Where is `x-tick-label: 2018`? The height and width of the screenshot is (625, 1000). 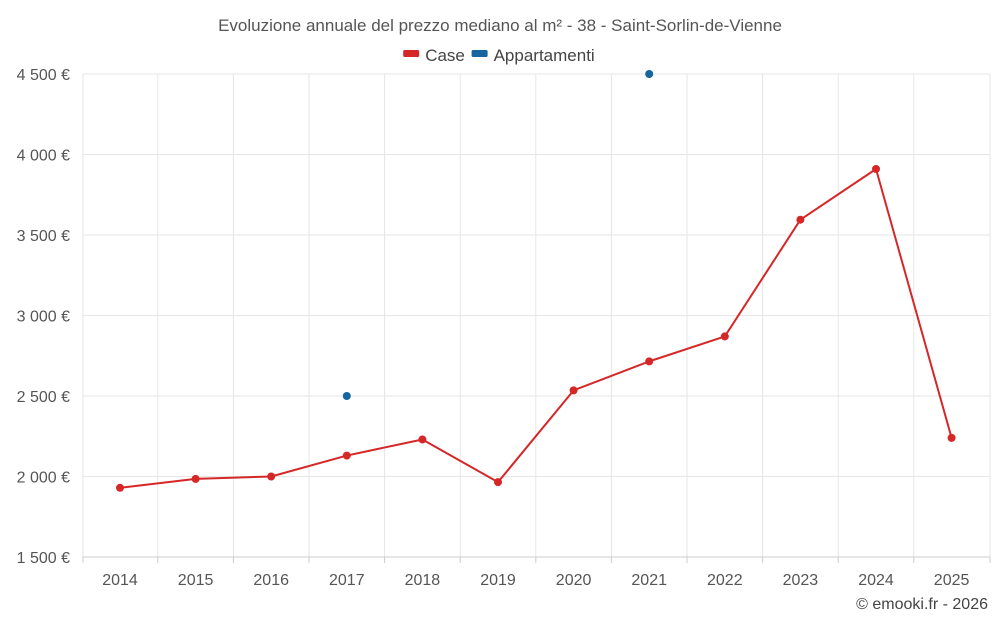 x-tick-label: 2018 is located at coordinates (423, 580).